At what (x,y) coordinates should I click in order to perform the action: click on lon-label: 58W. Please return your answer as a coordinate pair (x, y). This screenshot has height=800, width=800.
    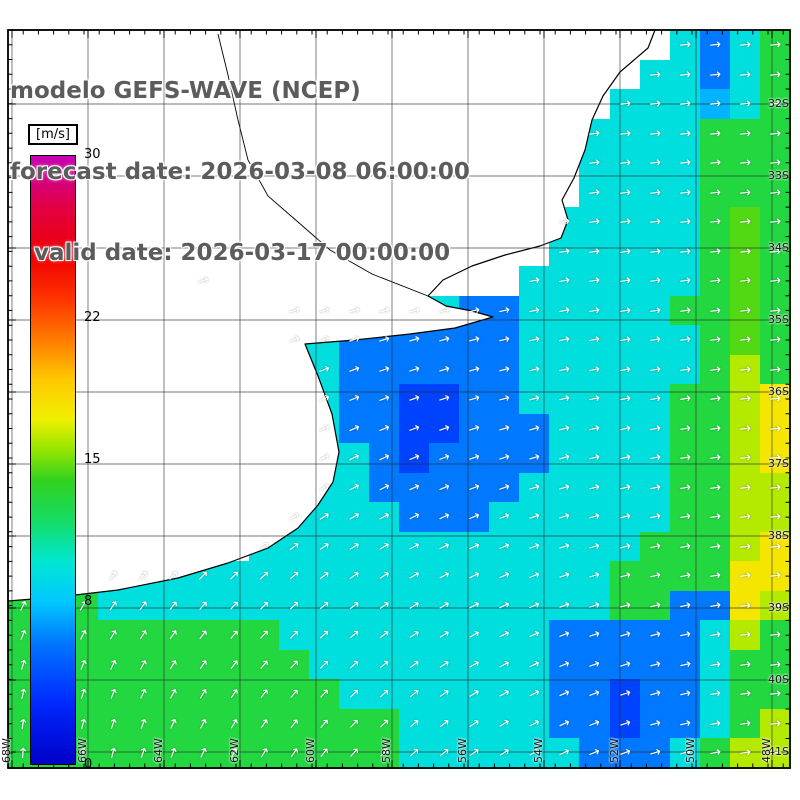
    Looking at the image, I should click on (386, 750).